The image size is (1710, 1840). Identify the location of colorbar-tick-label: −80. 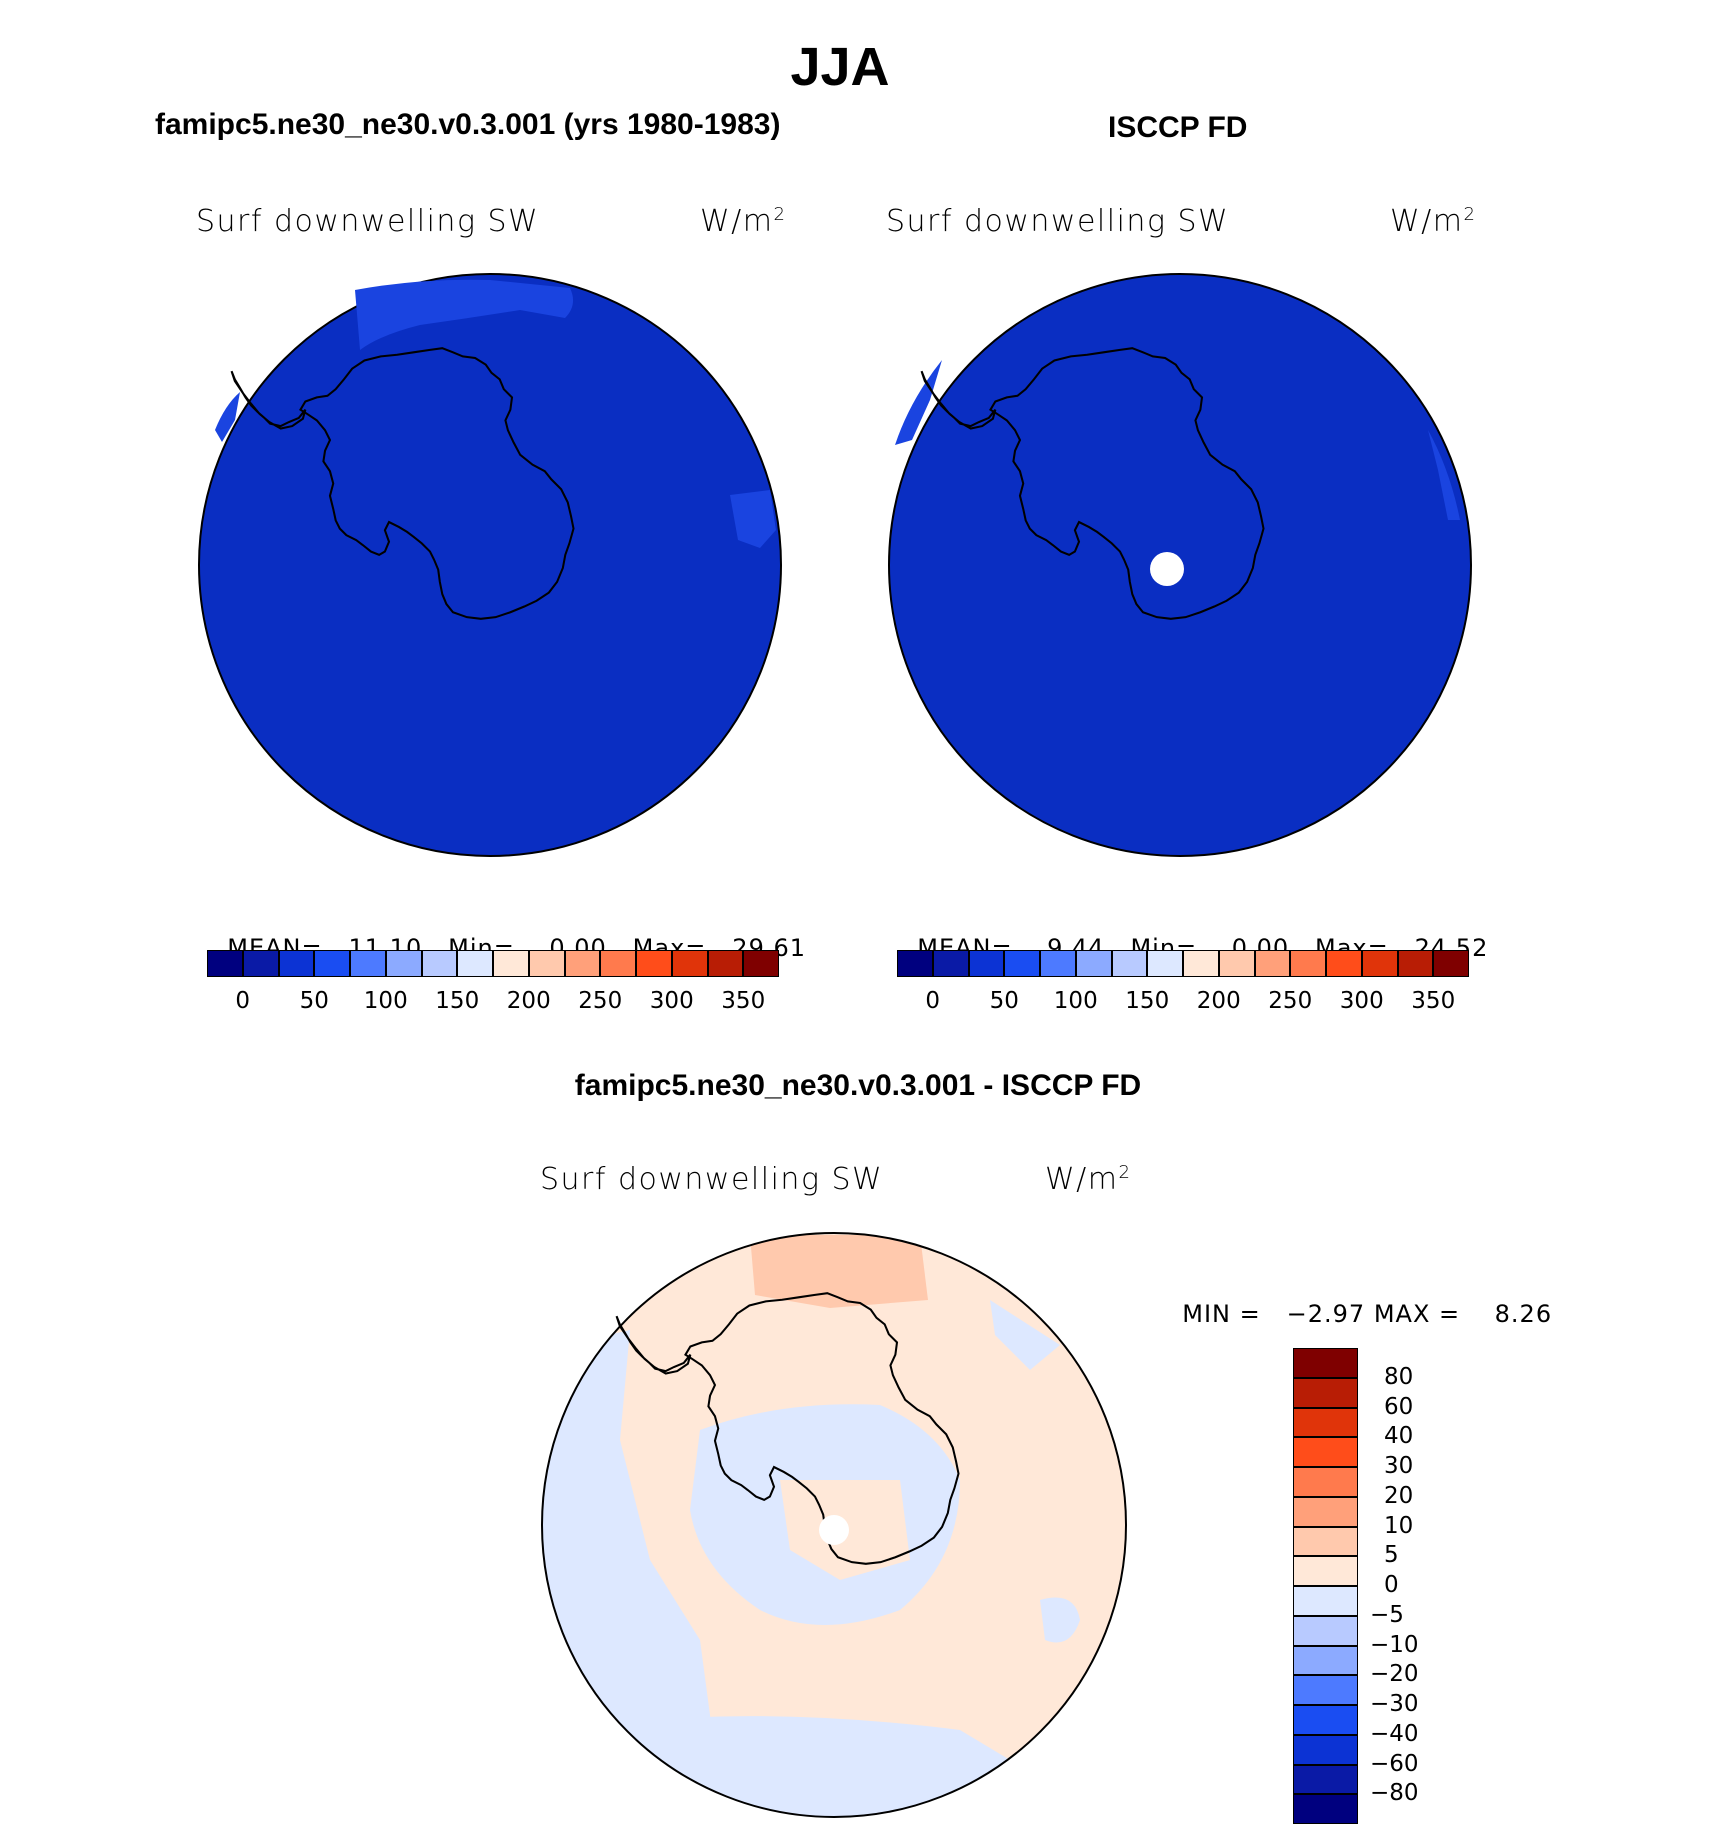
(1394, 1793).